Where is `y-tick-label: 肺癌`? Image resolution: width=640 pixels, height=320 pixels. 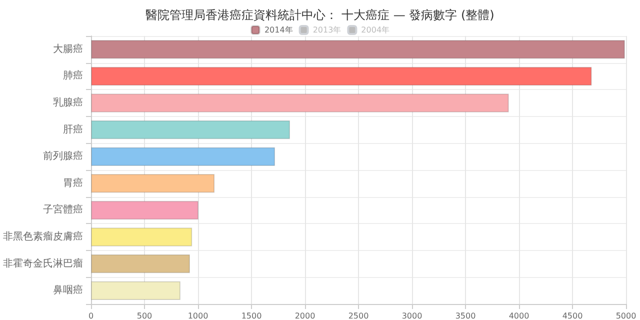
y-tick-label: 肺癌 is located at coordinates (73, 76).